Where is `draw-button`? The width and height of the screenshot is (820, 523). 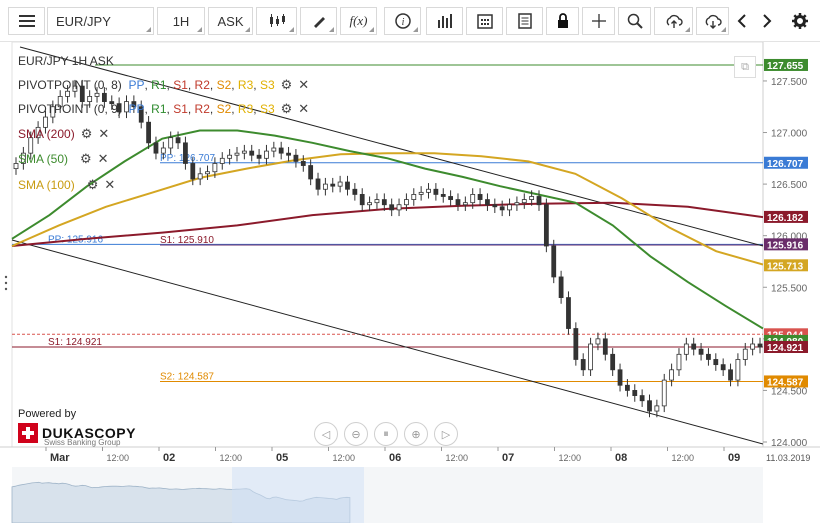 draw-button is located at coordinates (318, 21).